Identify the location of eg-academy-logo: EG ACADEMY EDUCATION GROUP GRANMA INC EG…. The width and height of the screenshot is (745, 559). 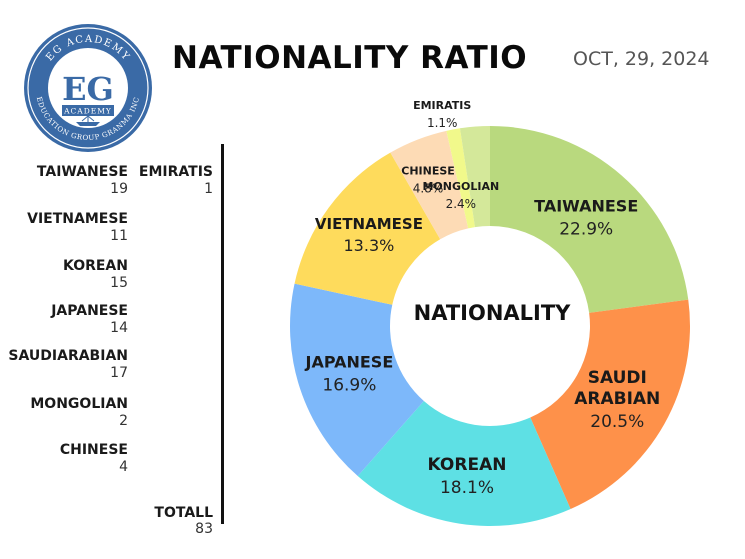
(88, 88).